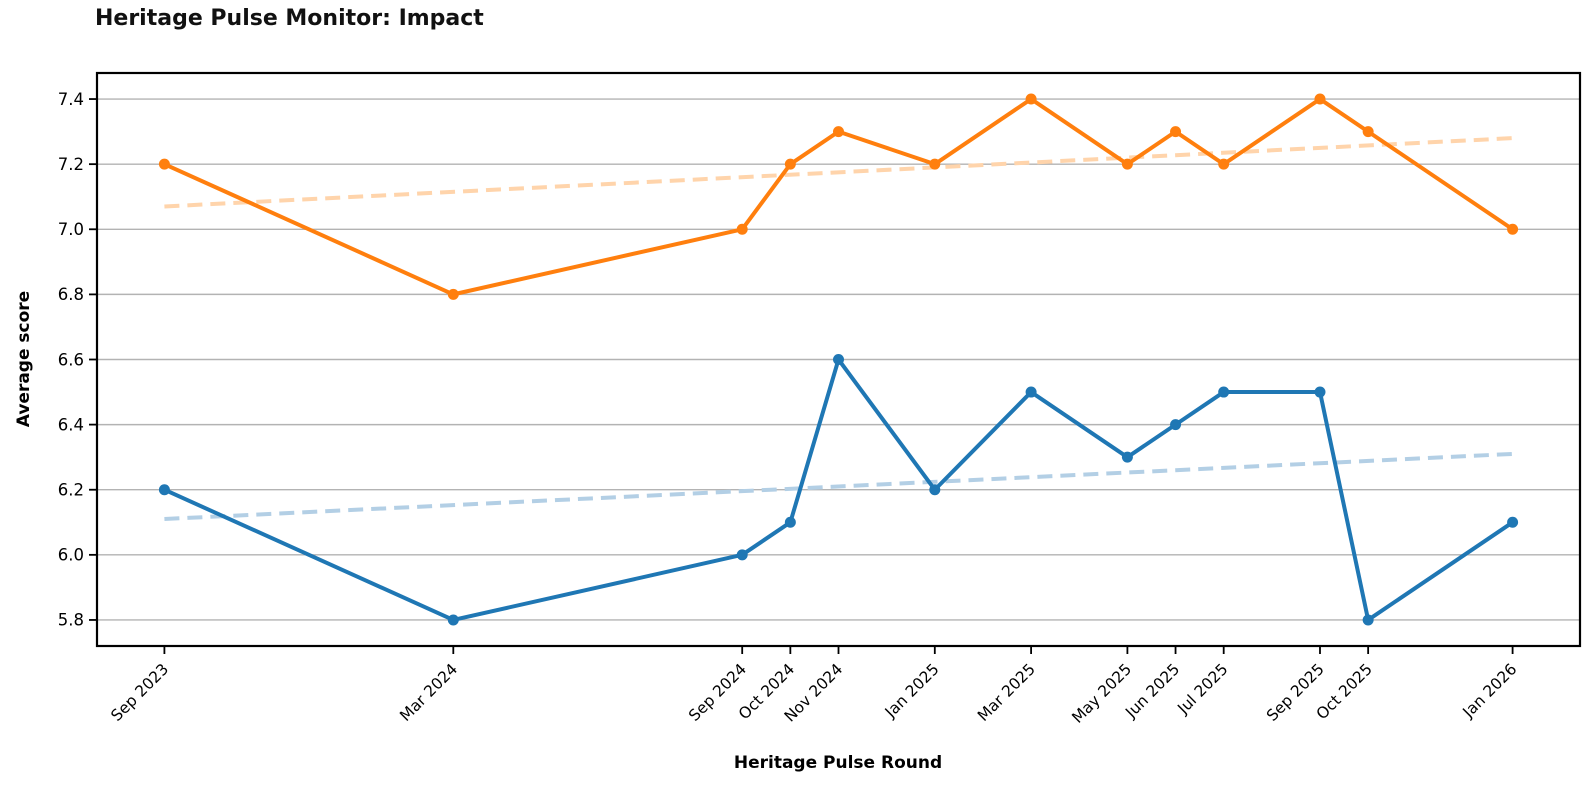 This screenshot has width=1589, height=790. Describe the element at coordinates (71, 294) in the screenshot. I see `y-tick-label: 6.8` at that location.